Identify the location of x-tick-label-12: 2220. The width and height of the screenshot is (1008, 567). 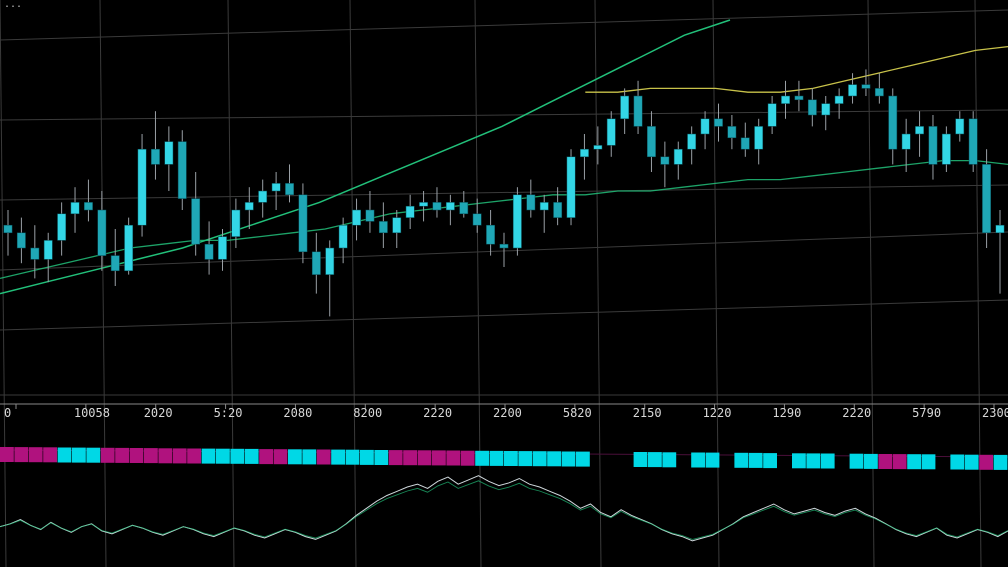
(856, 413).